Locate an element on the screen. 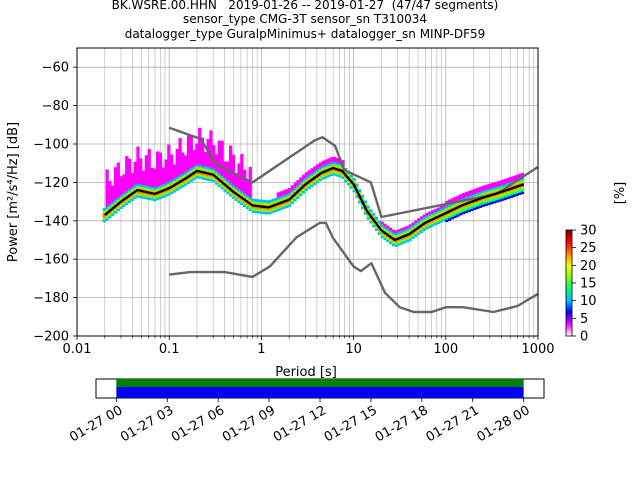 The height and width of the screenshot is (480, 640). y-tick-label: −100 is located at coordinates (51, 145).